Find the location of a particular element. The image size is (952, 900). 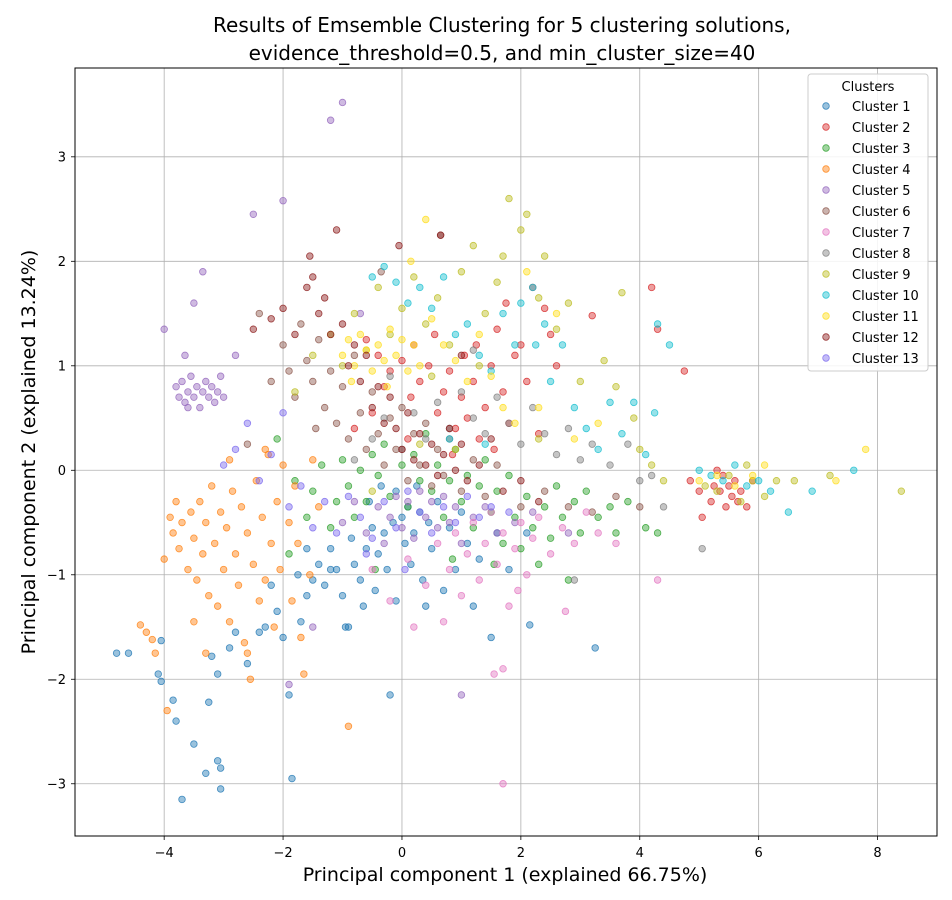

legend-label: Cluster 12 is located at coordinates (885, 338).